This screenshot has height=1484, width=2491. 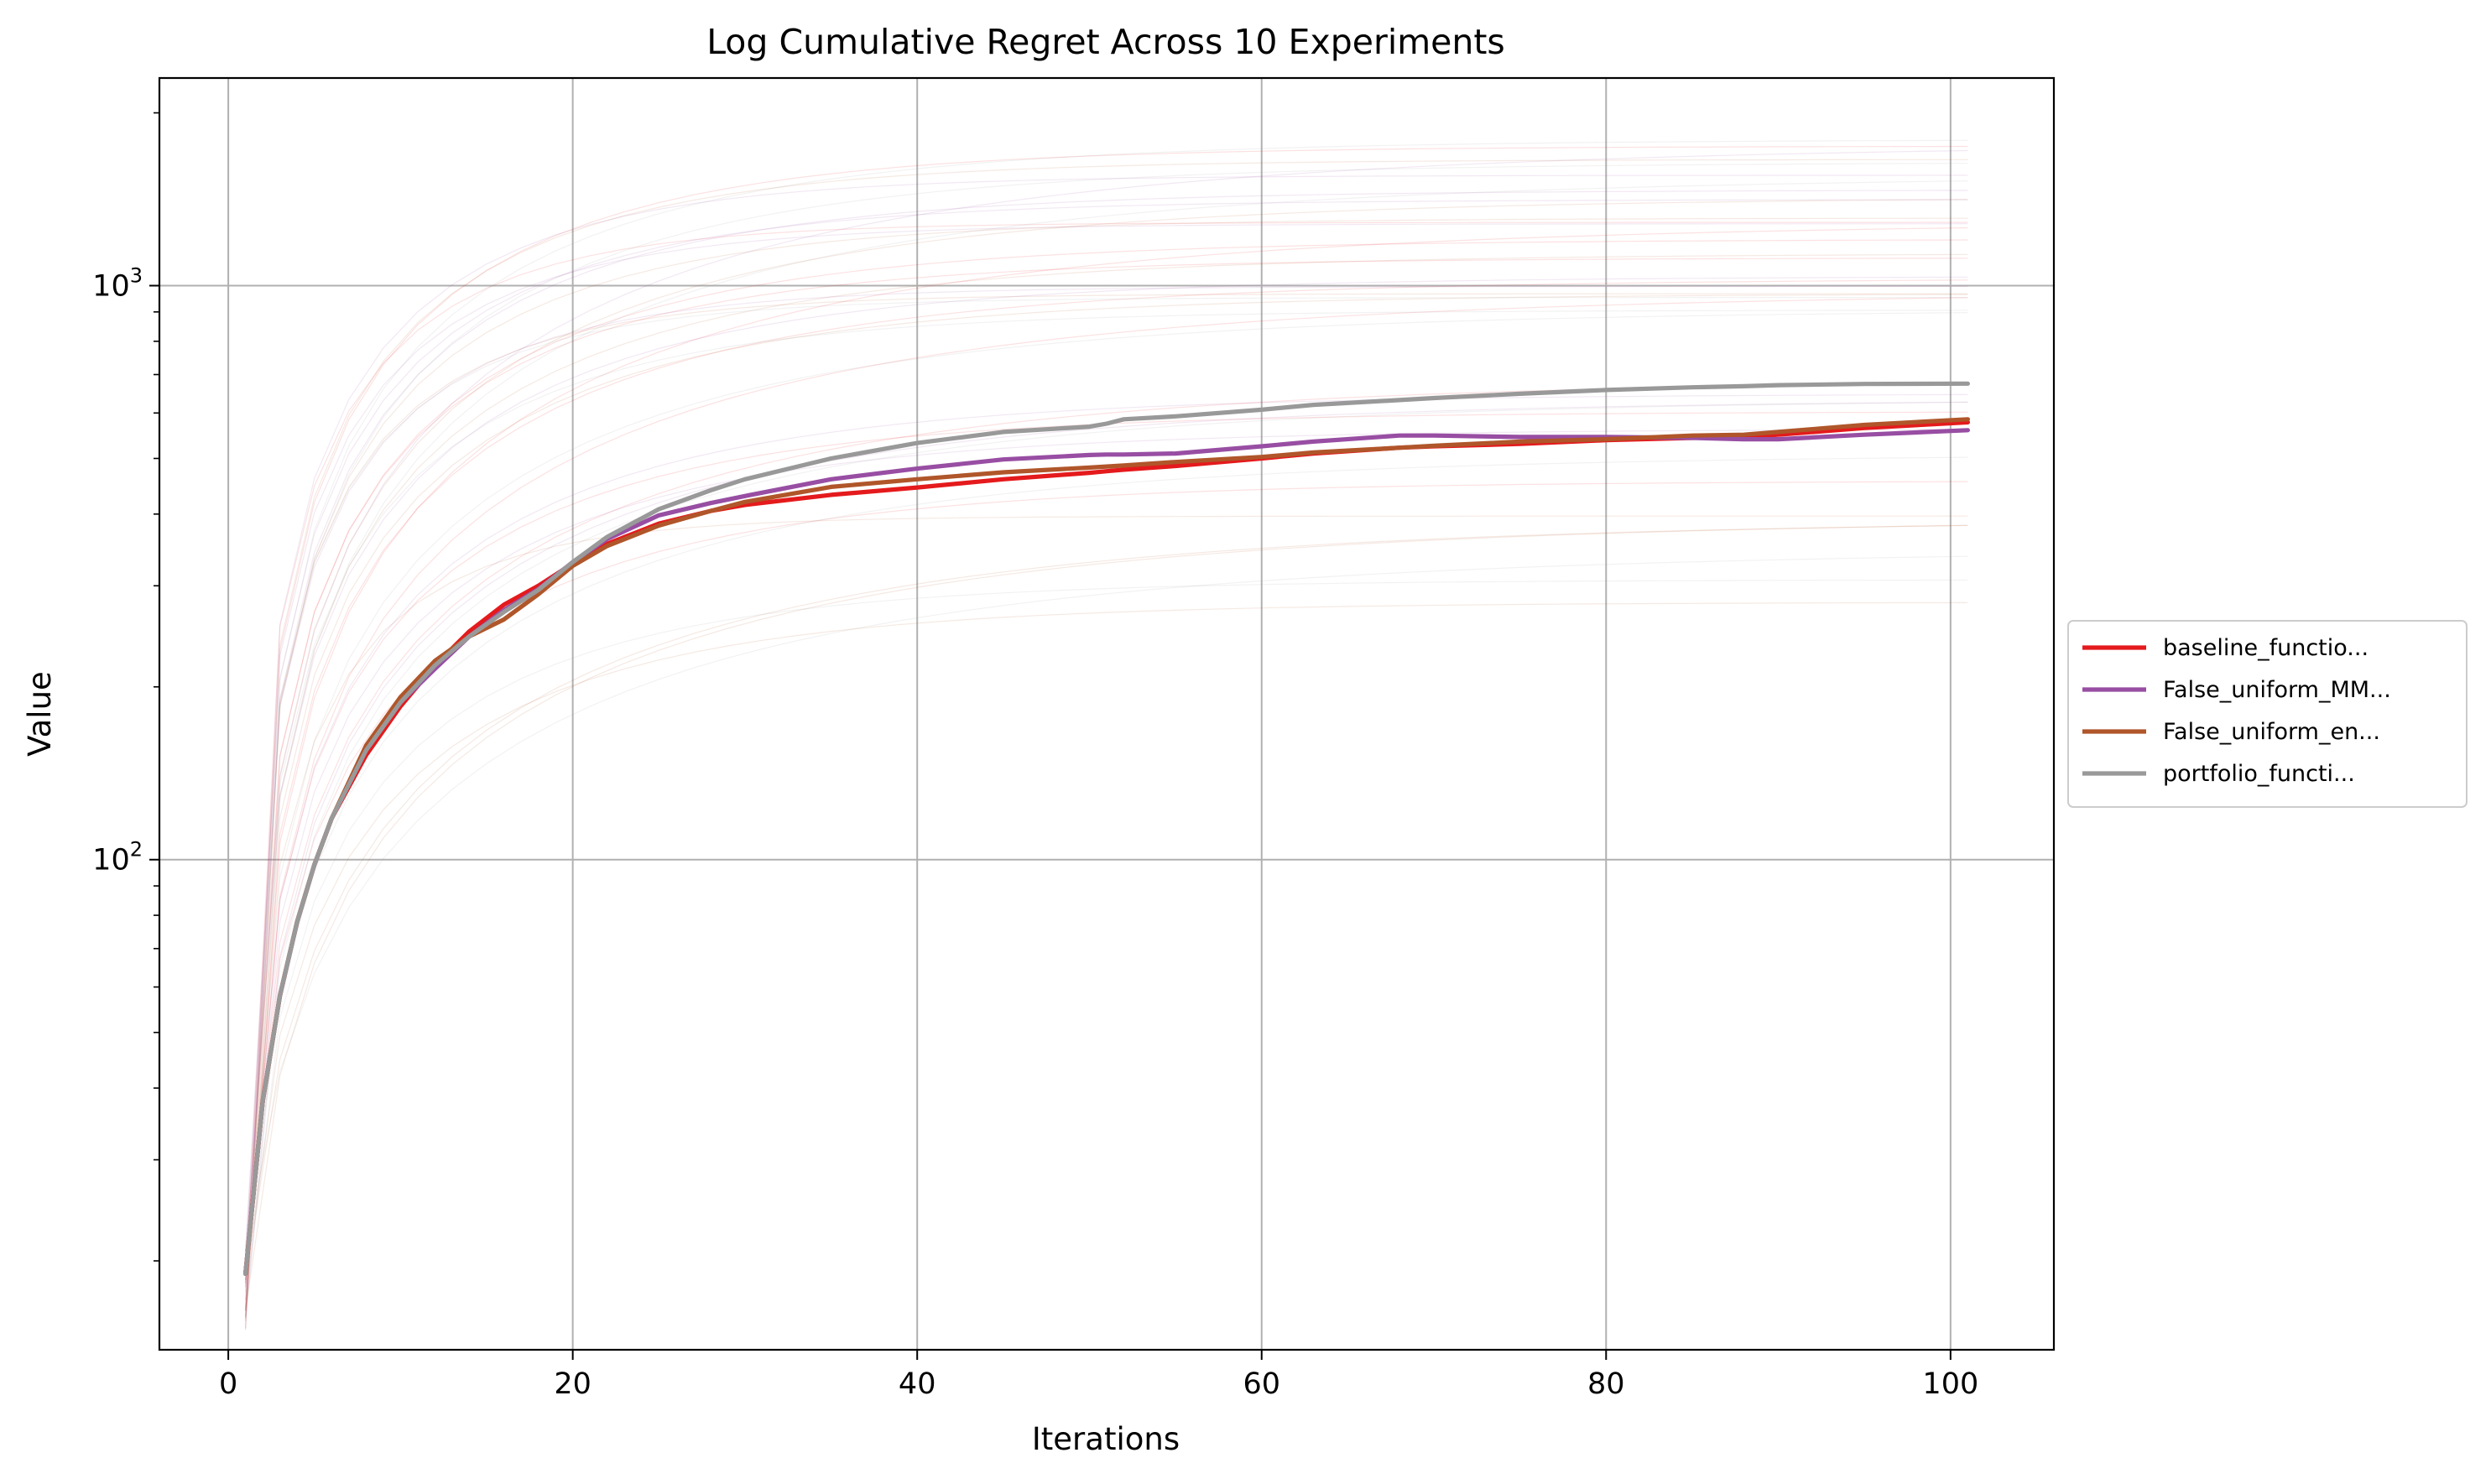 What do you see at coordinates (1106, 1439) in the screenshot?
I see `x-axis-label: Iterations` at bounding box center [1106, 1439].